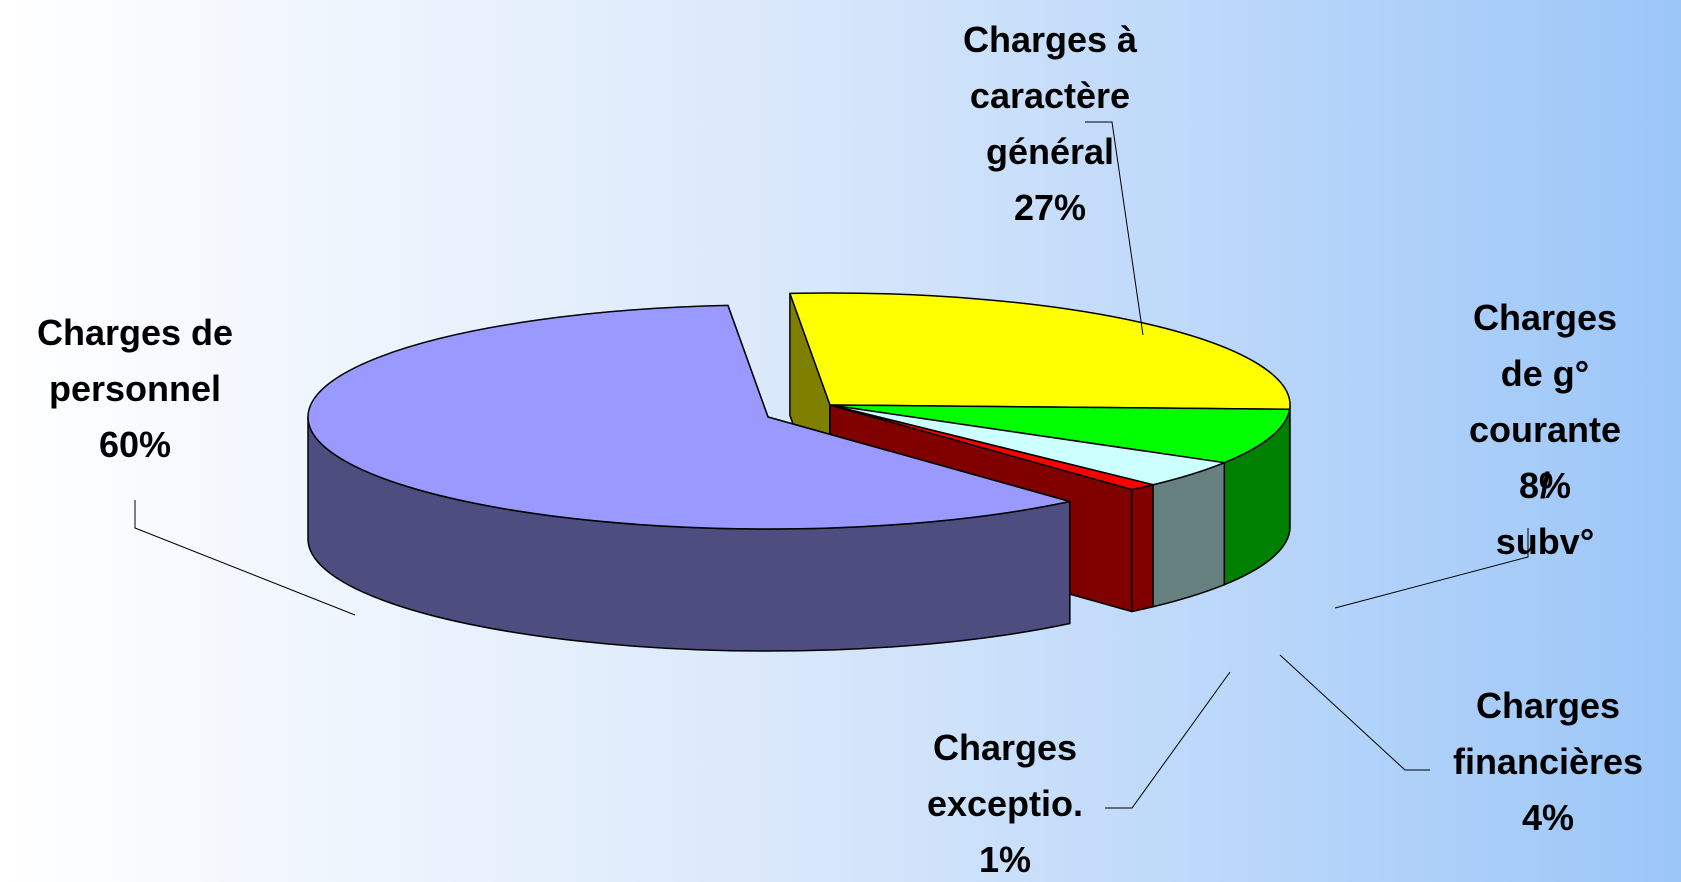  Describe the element at coordinates (1545, 485) in the screenshot. I see `slice-value-label: 8%` at that location.